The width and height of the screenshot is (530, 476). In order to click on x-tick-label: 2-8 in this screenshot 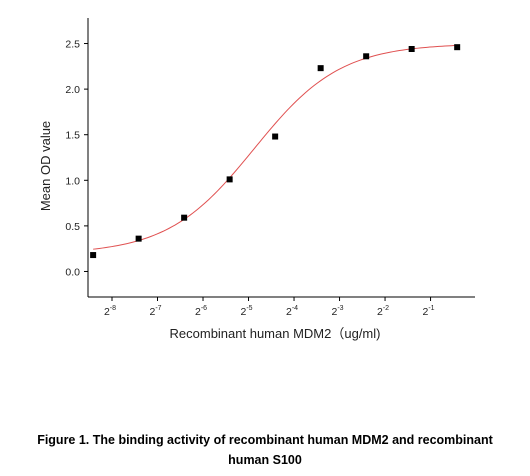, I will do `click(110, 311)`.